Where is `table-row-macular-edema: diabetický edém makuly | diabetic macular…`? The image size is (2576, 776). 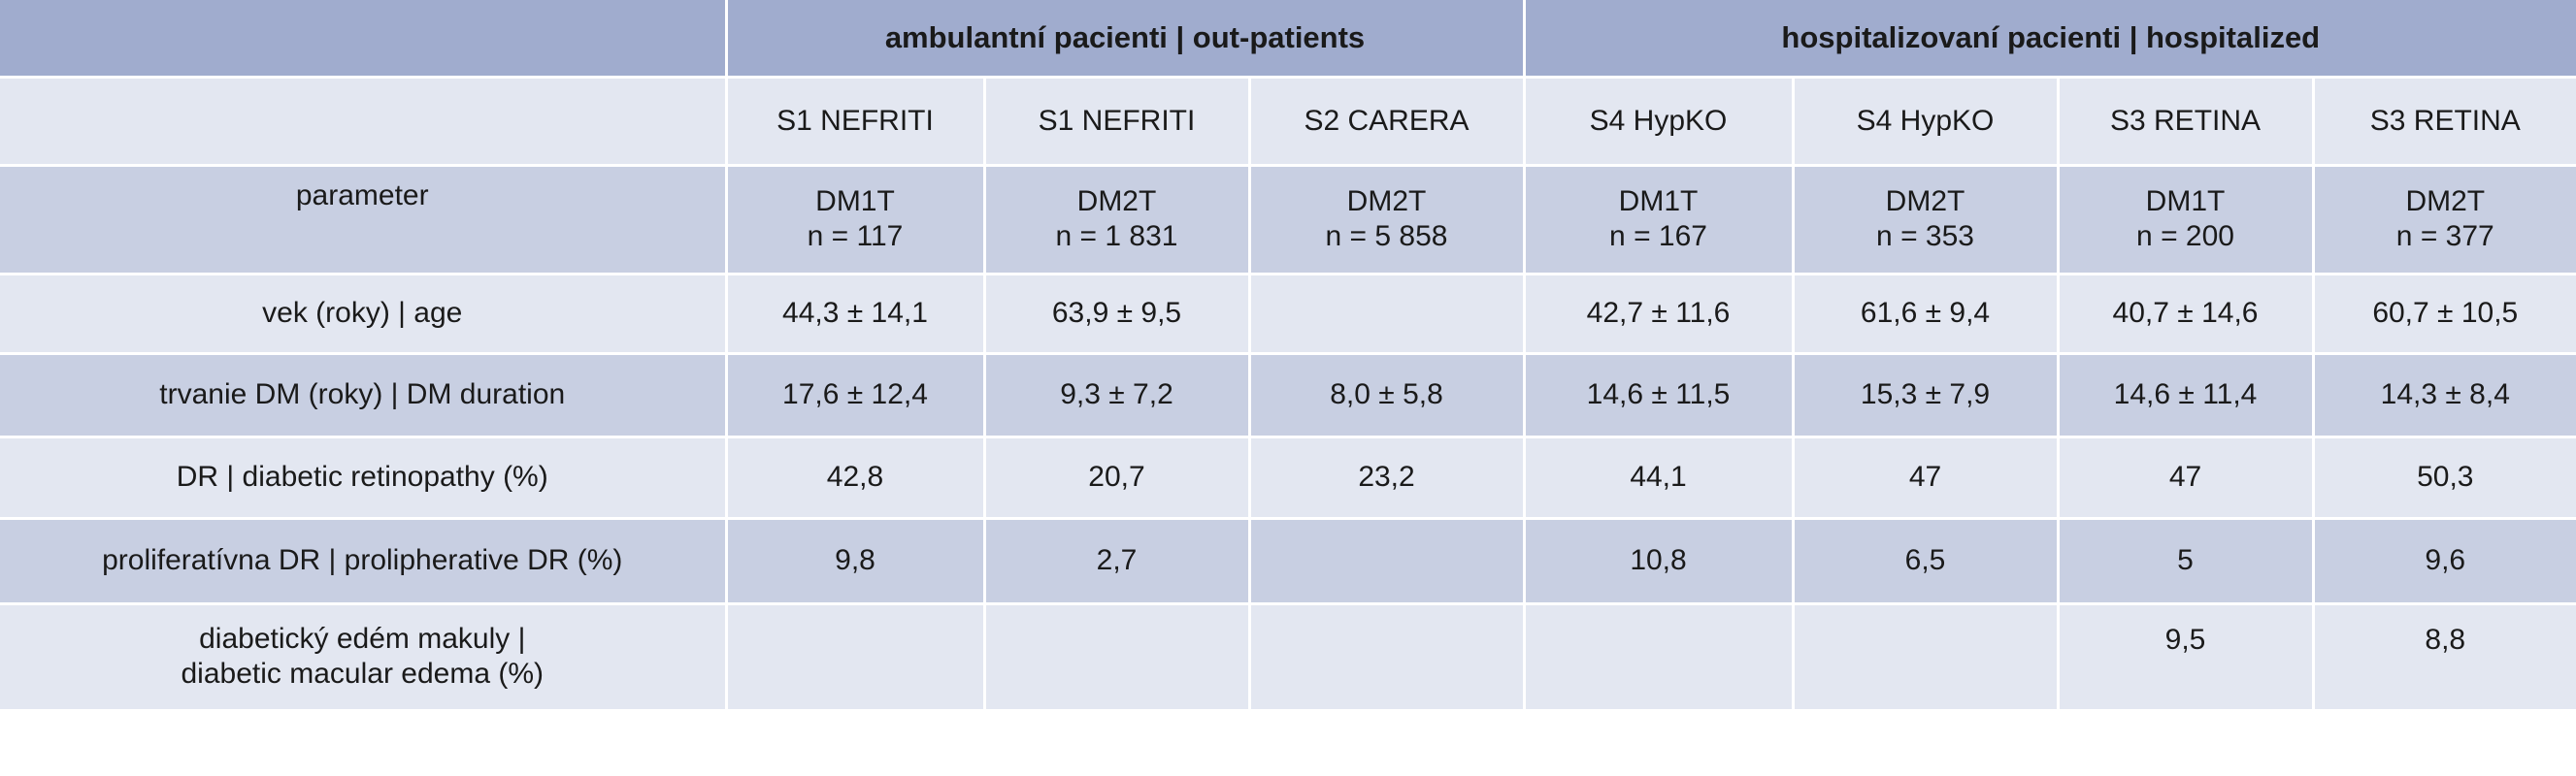
table-row-macular-edema: diabetický edém makuly | diabetic macular… is located at coordinates (1288, 657).